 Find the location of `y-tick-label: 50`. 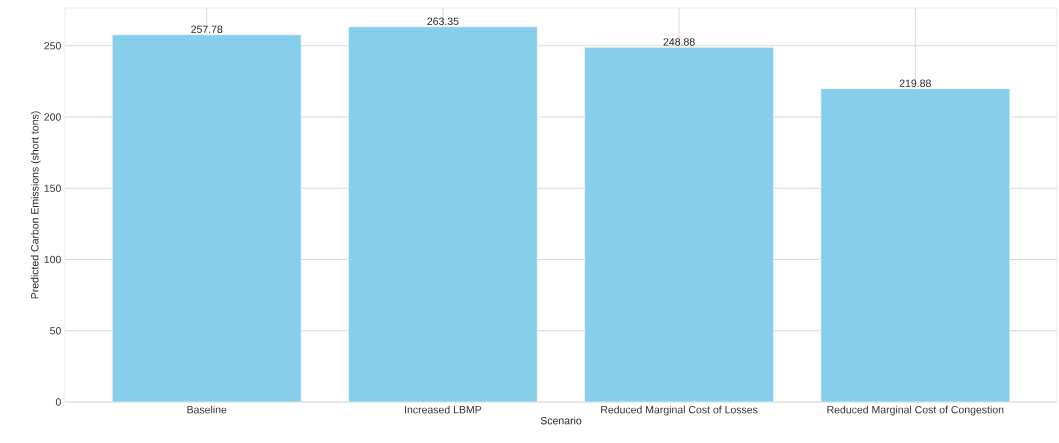

y-tick-label: 50 is located at coordinates (55, 331).